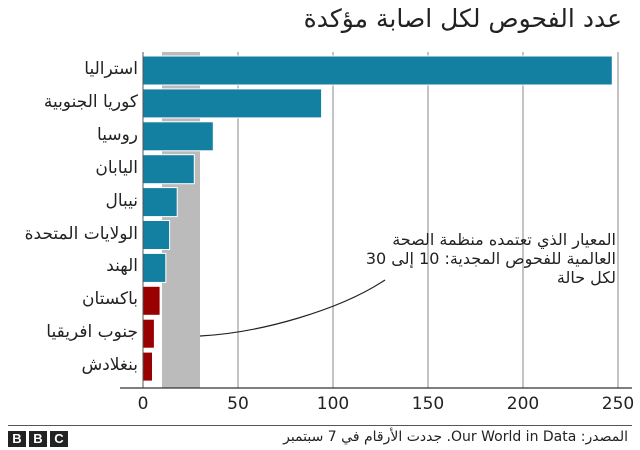  What do you see at coordinates (117, 134) in the screenshot?
I see `category-label: روسيا` at bounding box center [117, 134].